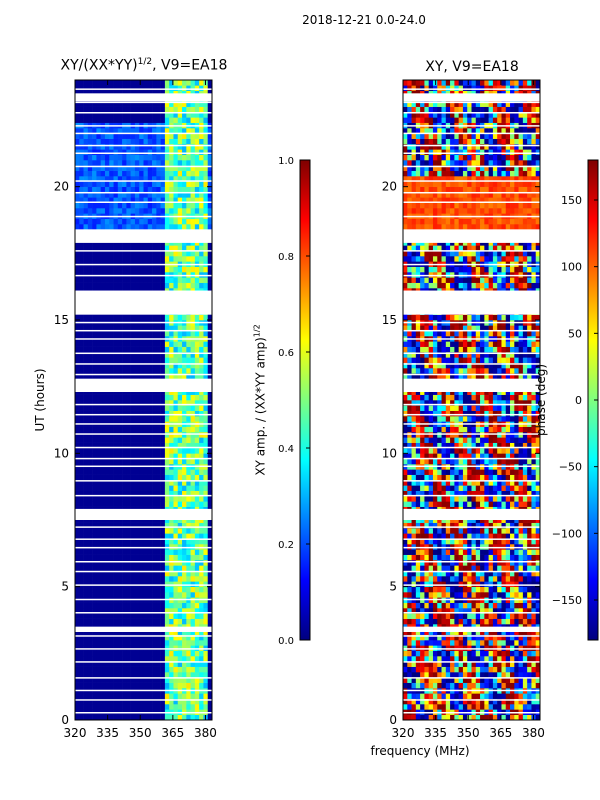 This screenshot has width=600, height=800. Describe the element at coordinates (286, 161) in the screenshot. I see `colorbar-tick-label: 1.0` at that location.